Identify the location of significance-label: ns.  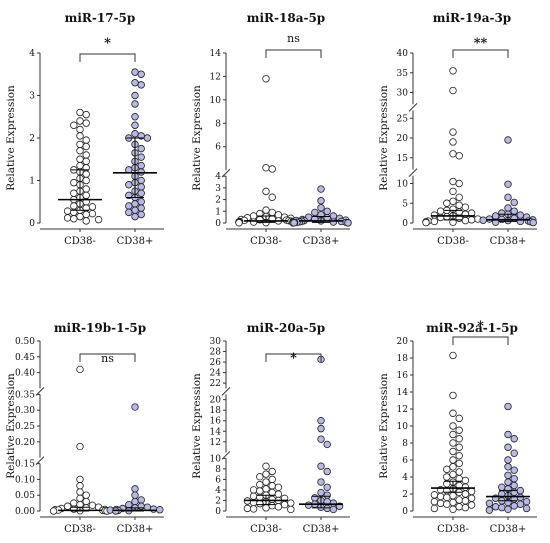
(293, 38).